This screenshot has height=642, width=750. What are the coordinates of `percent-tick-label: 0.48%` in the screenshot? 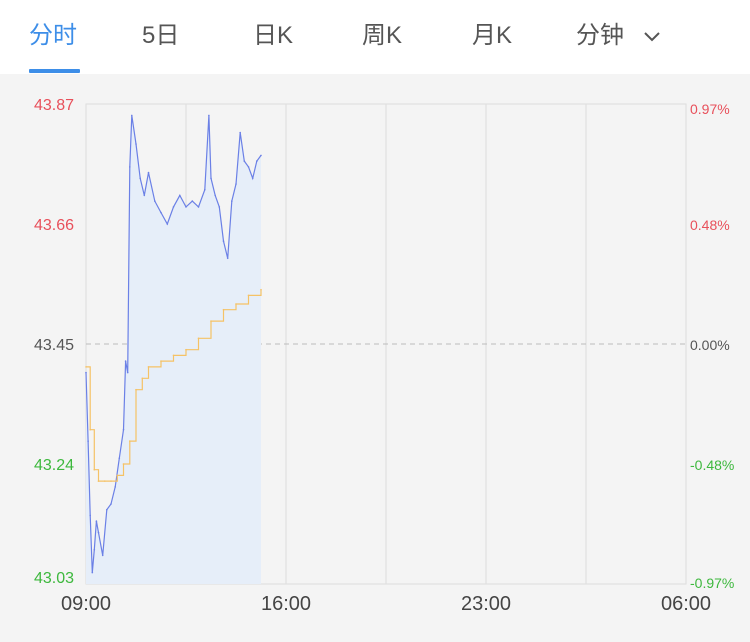 It's located at (710, 225).